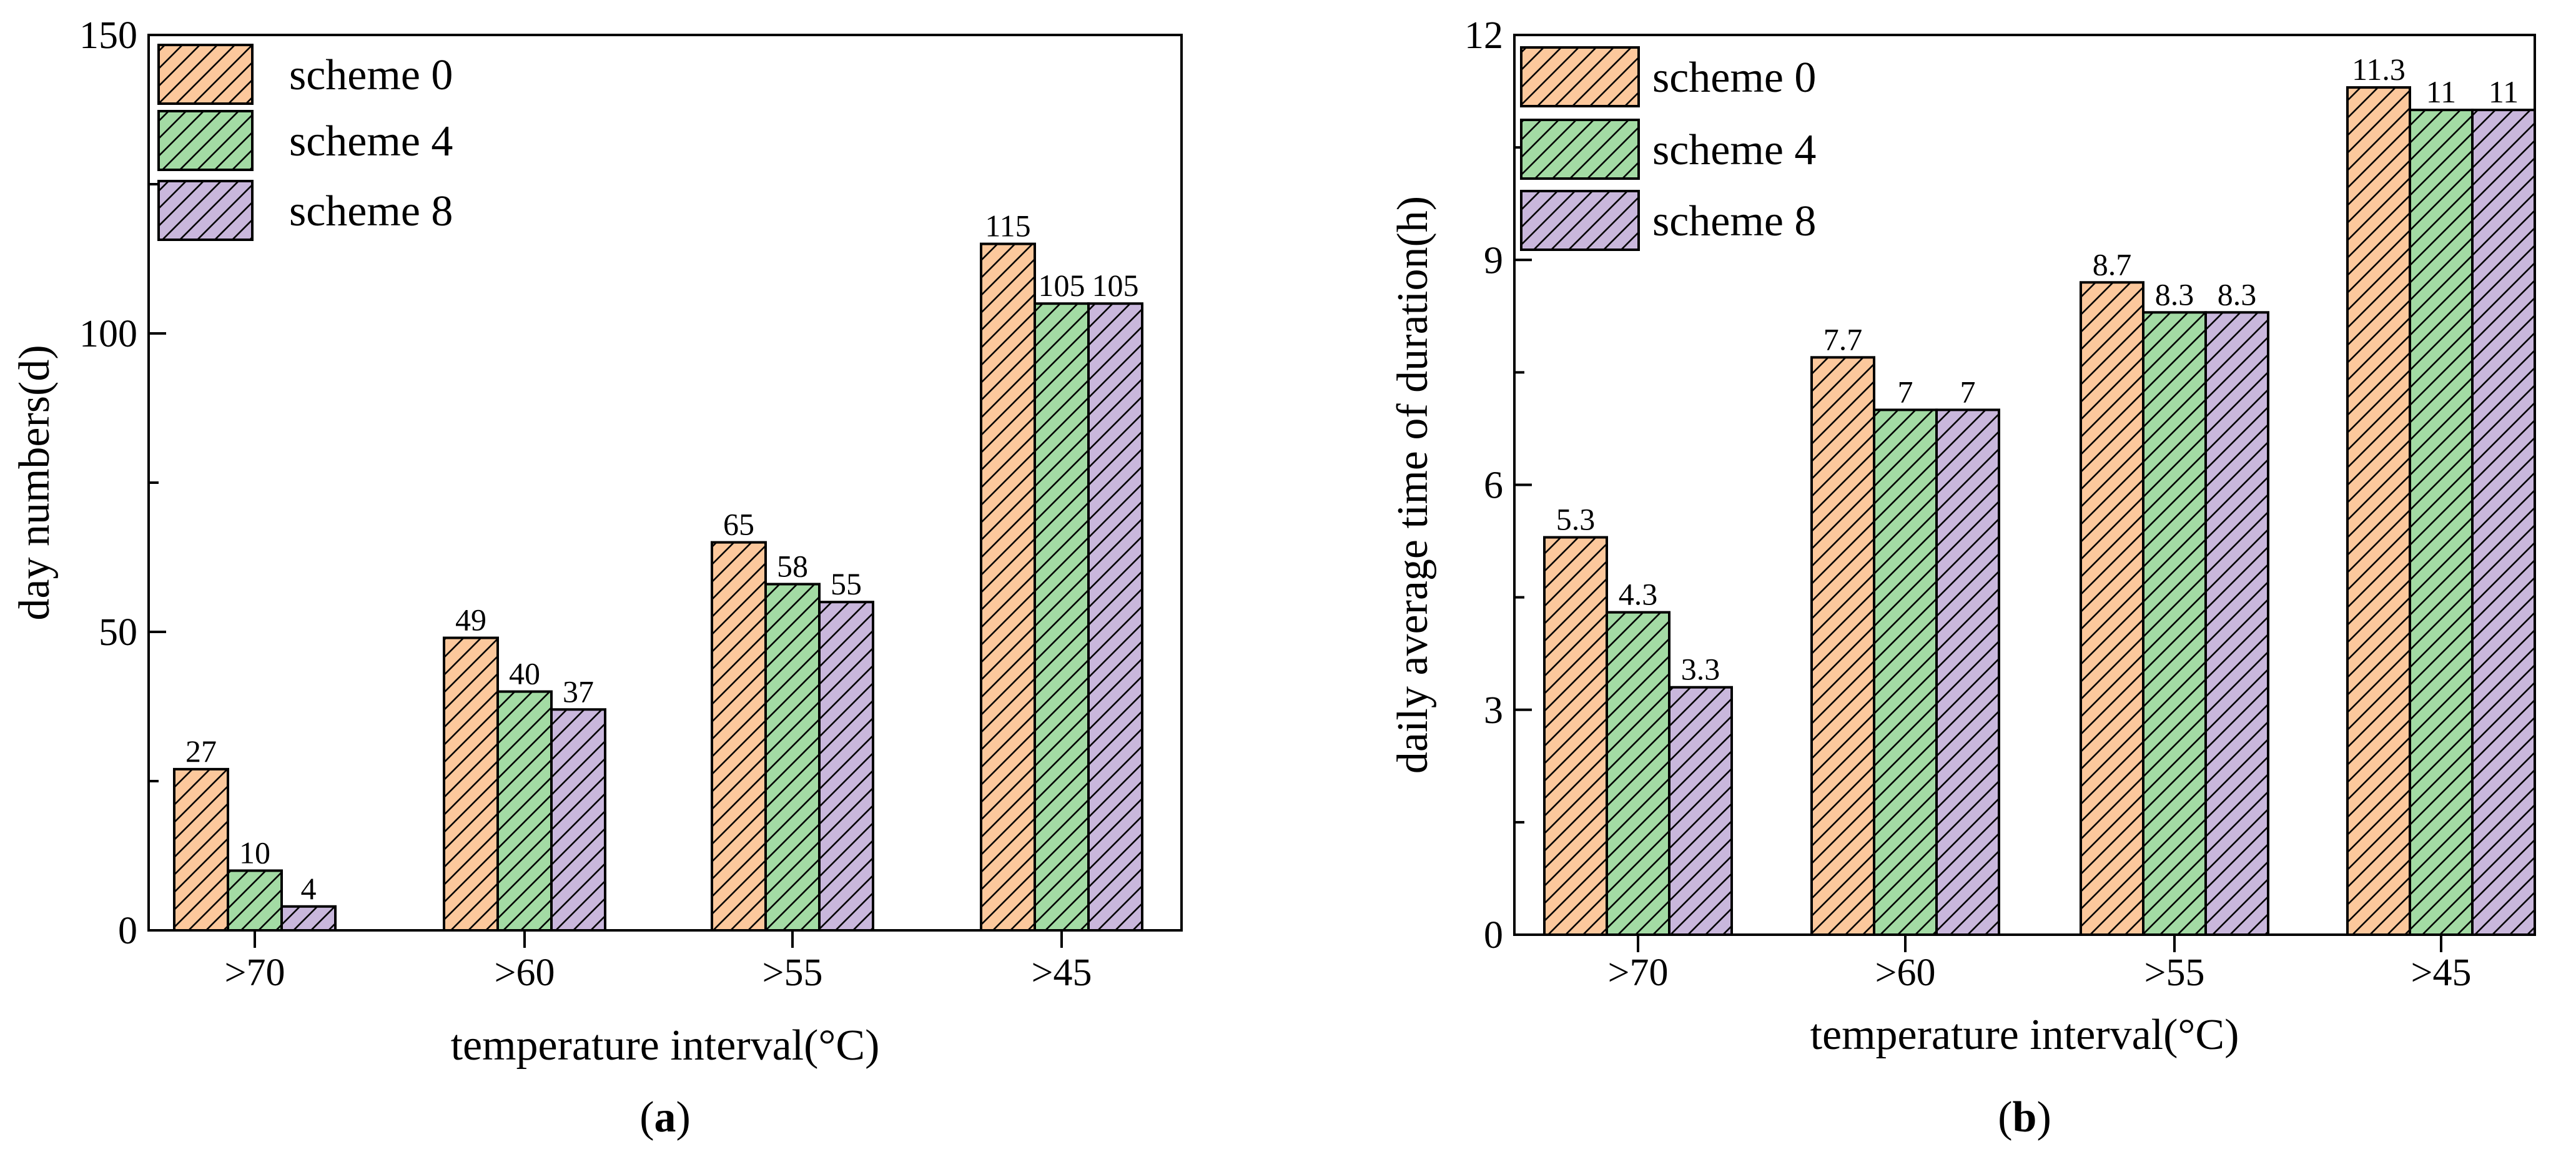 This screenshot has height=1152, width=2576. I want to click on y-axis-title: day numbers(d), so click(35, 482).